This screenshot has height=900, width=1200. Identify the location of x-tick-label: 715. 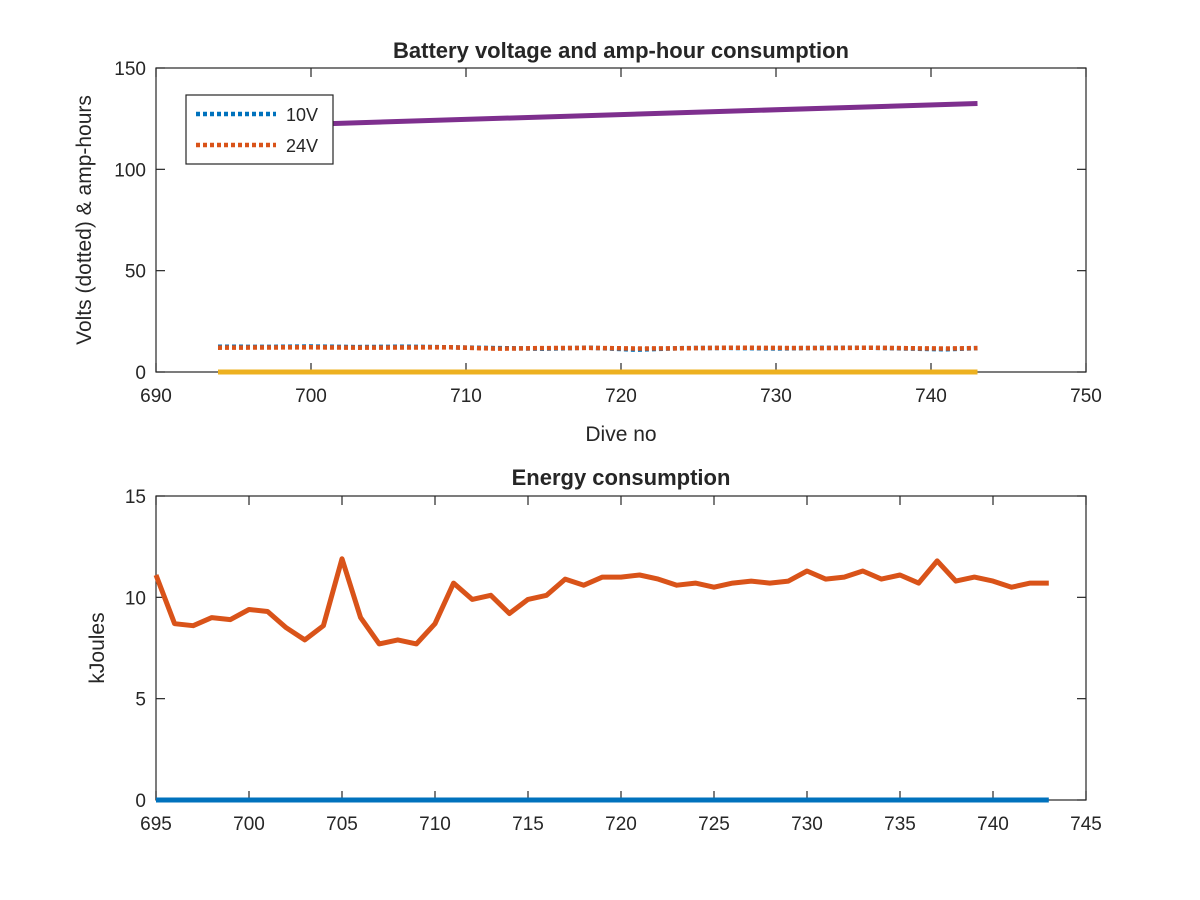
(528, 824).